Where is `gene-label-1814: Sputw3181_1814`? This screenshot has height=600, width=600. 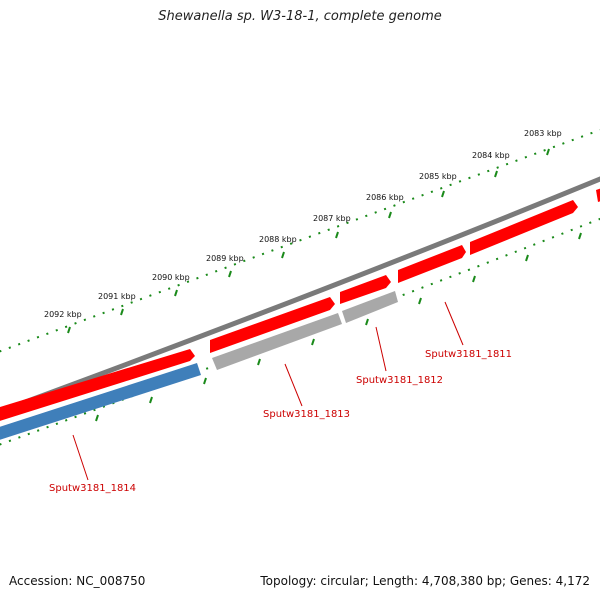
gene-label-1814: Sputw3181_1814 is located at coordinates (92, 488).